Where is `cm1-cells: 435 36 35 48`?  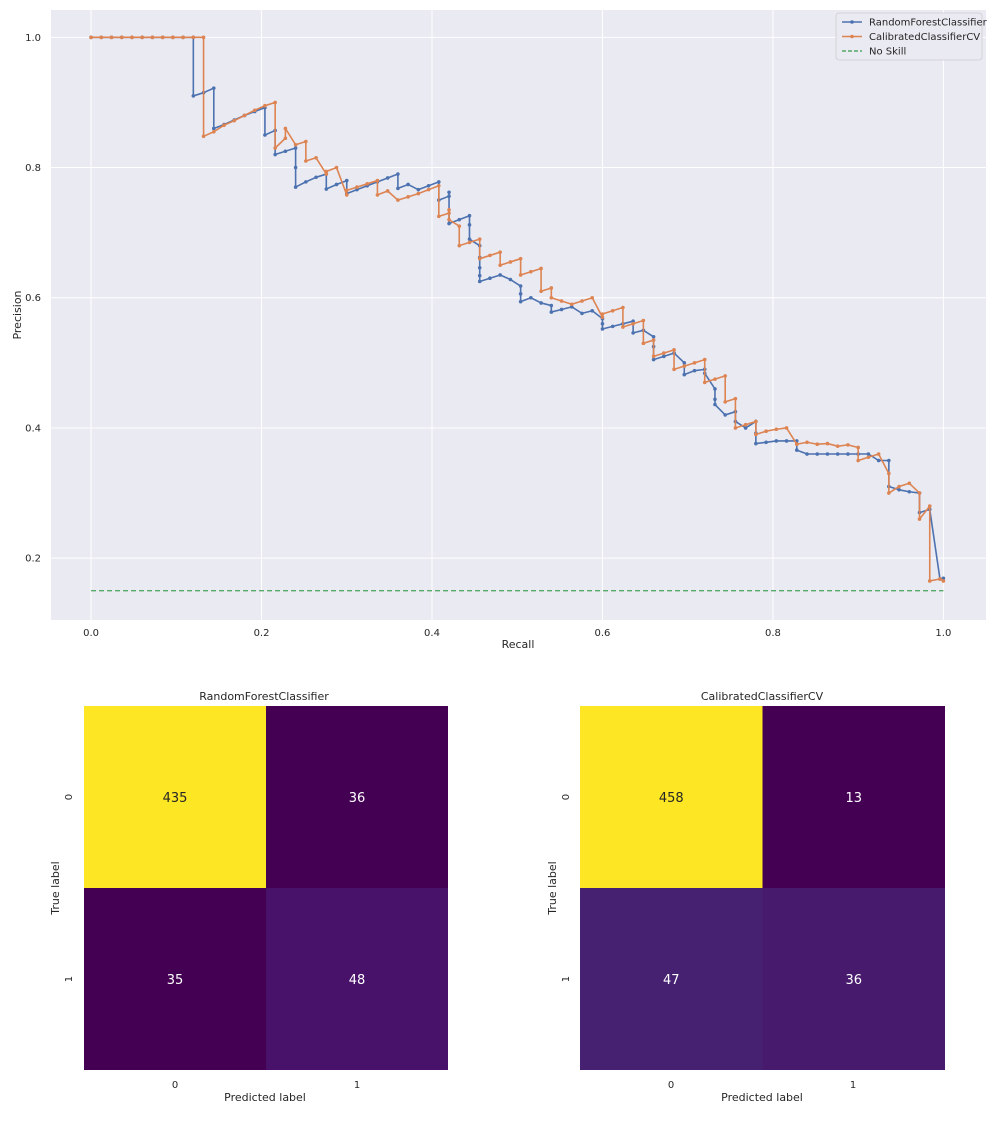
cm1-cells: 435 36 35 48 is located at coordinates (266, 888).